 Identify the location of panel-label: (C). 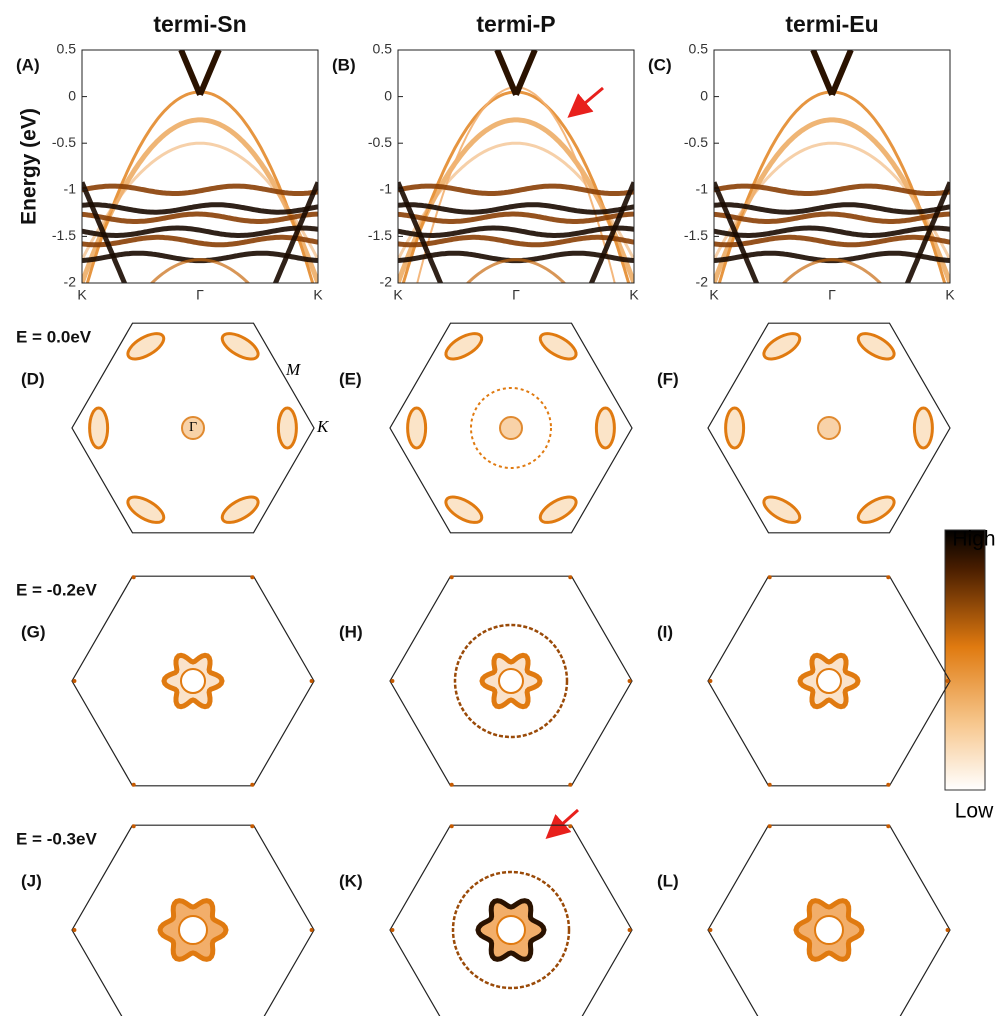
(660, 64).